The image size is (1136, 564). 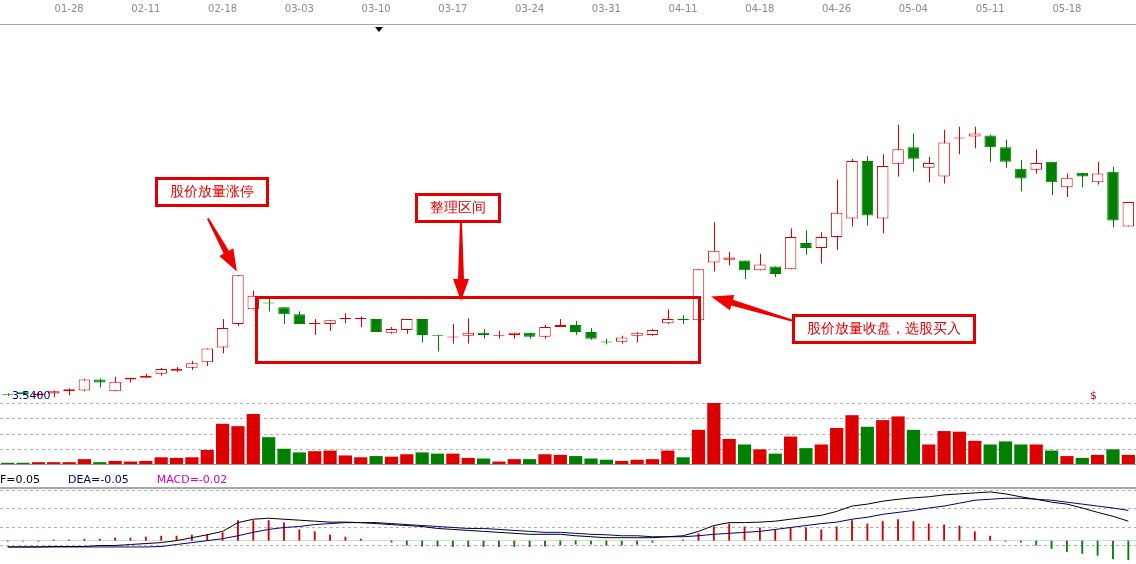 I want to click on annotation: 整理区间, so click(x=458, y=208).